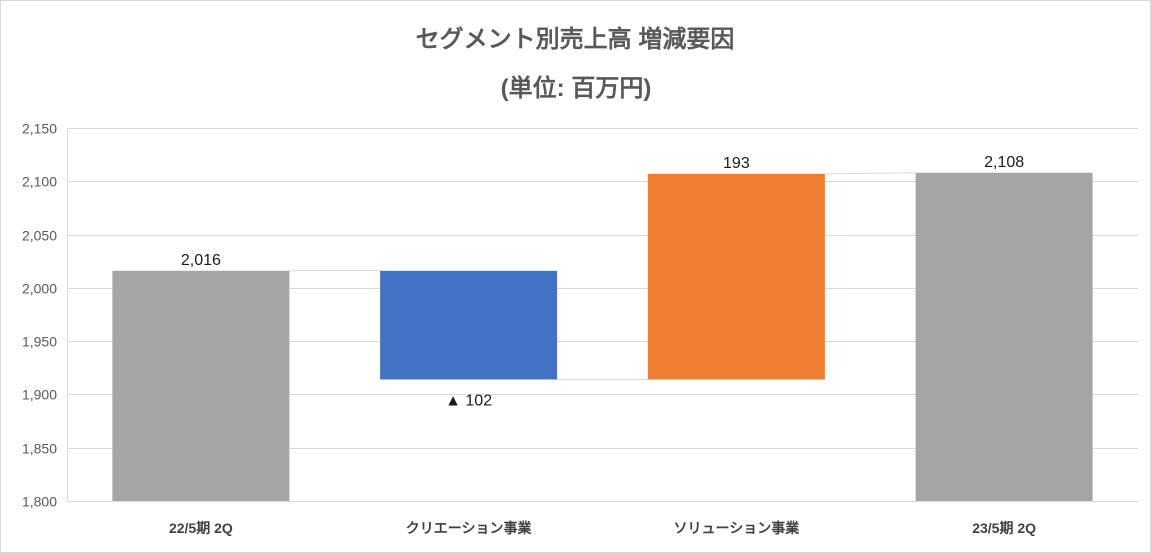 This screenshot has height=553, width=1151. I want to click on y-tick-label: 2,150, so click(39, 129).